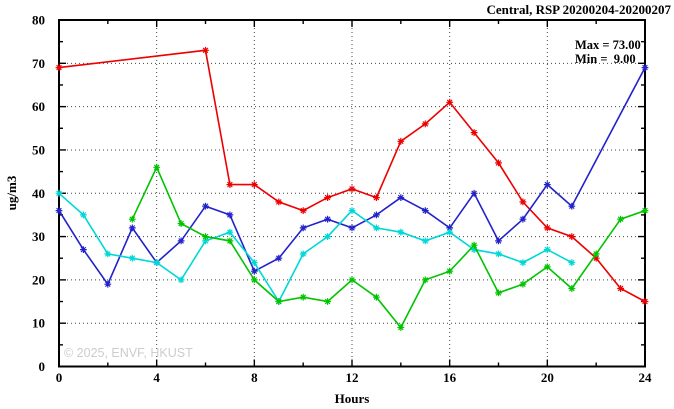 Image resolution: width=674 pixels, height=409 pixels. What do you see at coordinates (38, 149) in the screenshot?
I see `y-tick-label: 50` at bounding box center [38, 149].